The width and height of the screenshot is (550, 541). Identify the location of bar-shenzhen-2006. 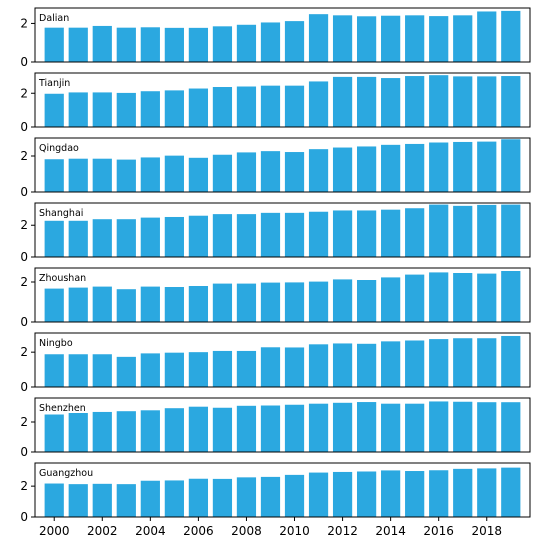
(198, 429).